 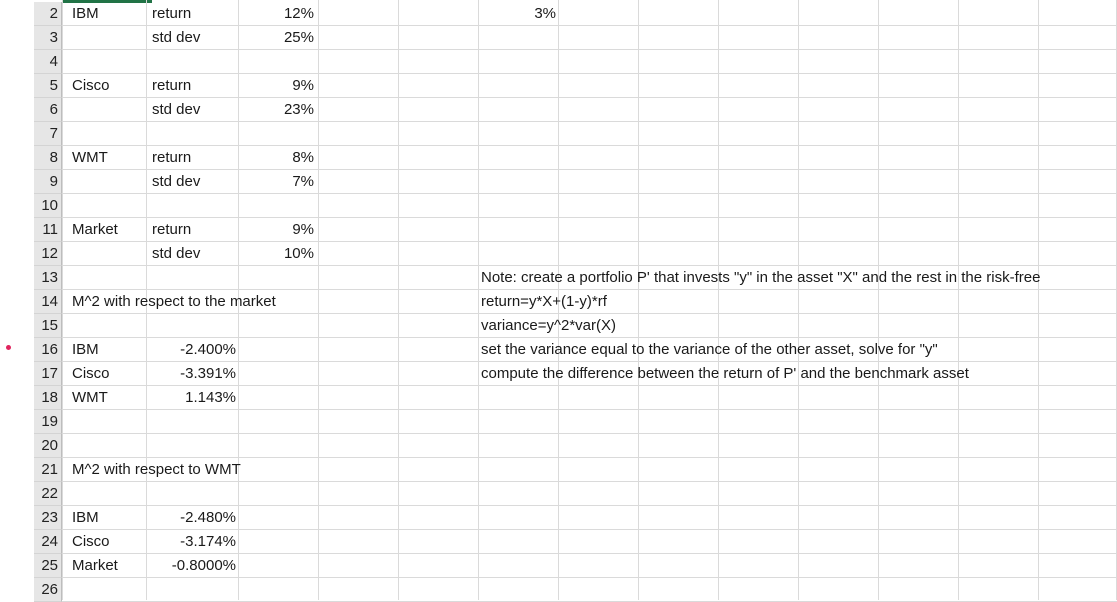 What do you see at coordinates (298, 37) in the screenshot?
I see `cell-c: 25%` at bounding box center [298, 37].